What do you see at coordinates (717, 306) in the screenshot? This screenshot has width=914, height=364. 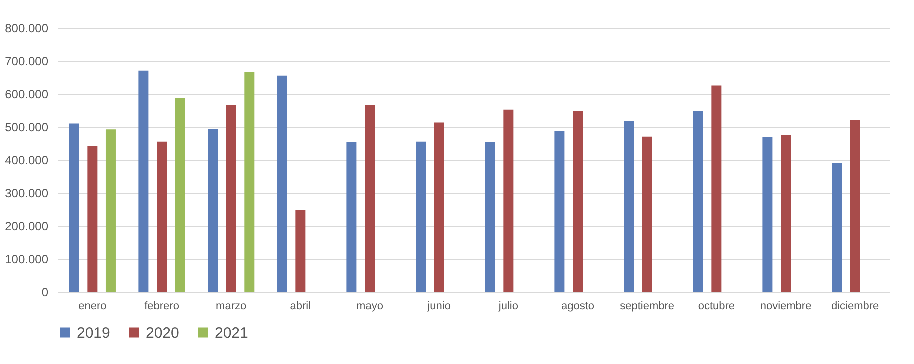 I see `x-tick-label: octubre` at bounding box center [717, 306].